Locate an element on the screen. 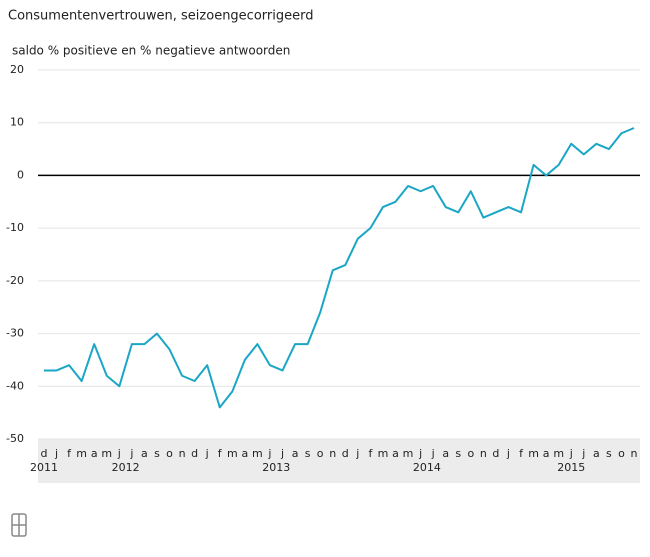 This screenshot has width=650, height=557. x-axis-band is located at coordinates (339, 461).